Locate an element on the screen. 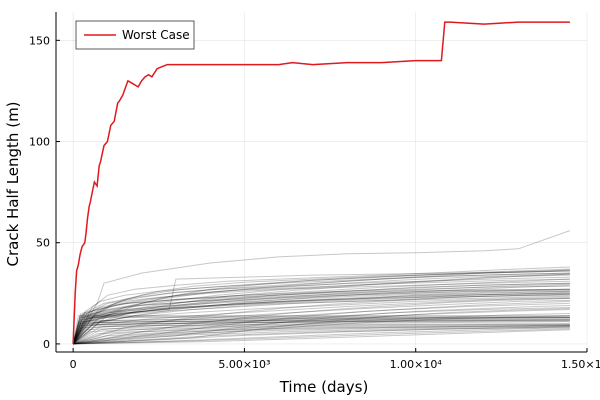 This screenshot has width=600, height=400. x-tick-label-3: 1.50×10⁴ is located at coordinates (580, 364).